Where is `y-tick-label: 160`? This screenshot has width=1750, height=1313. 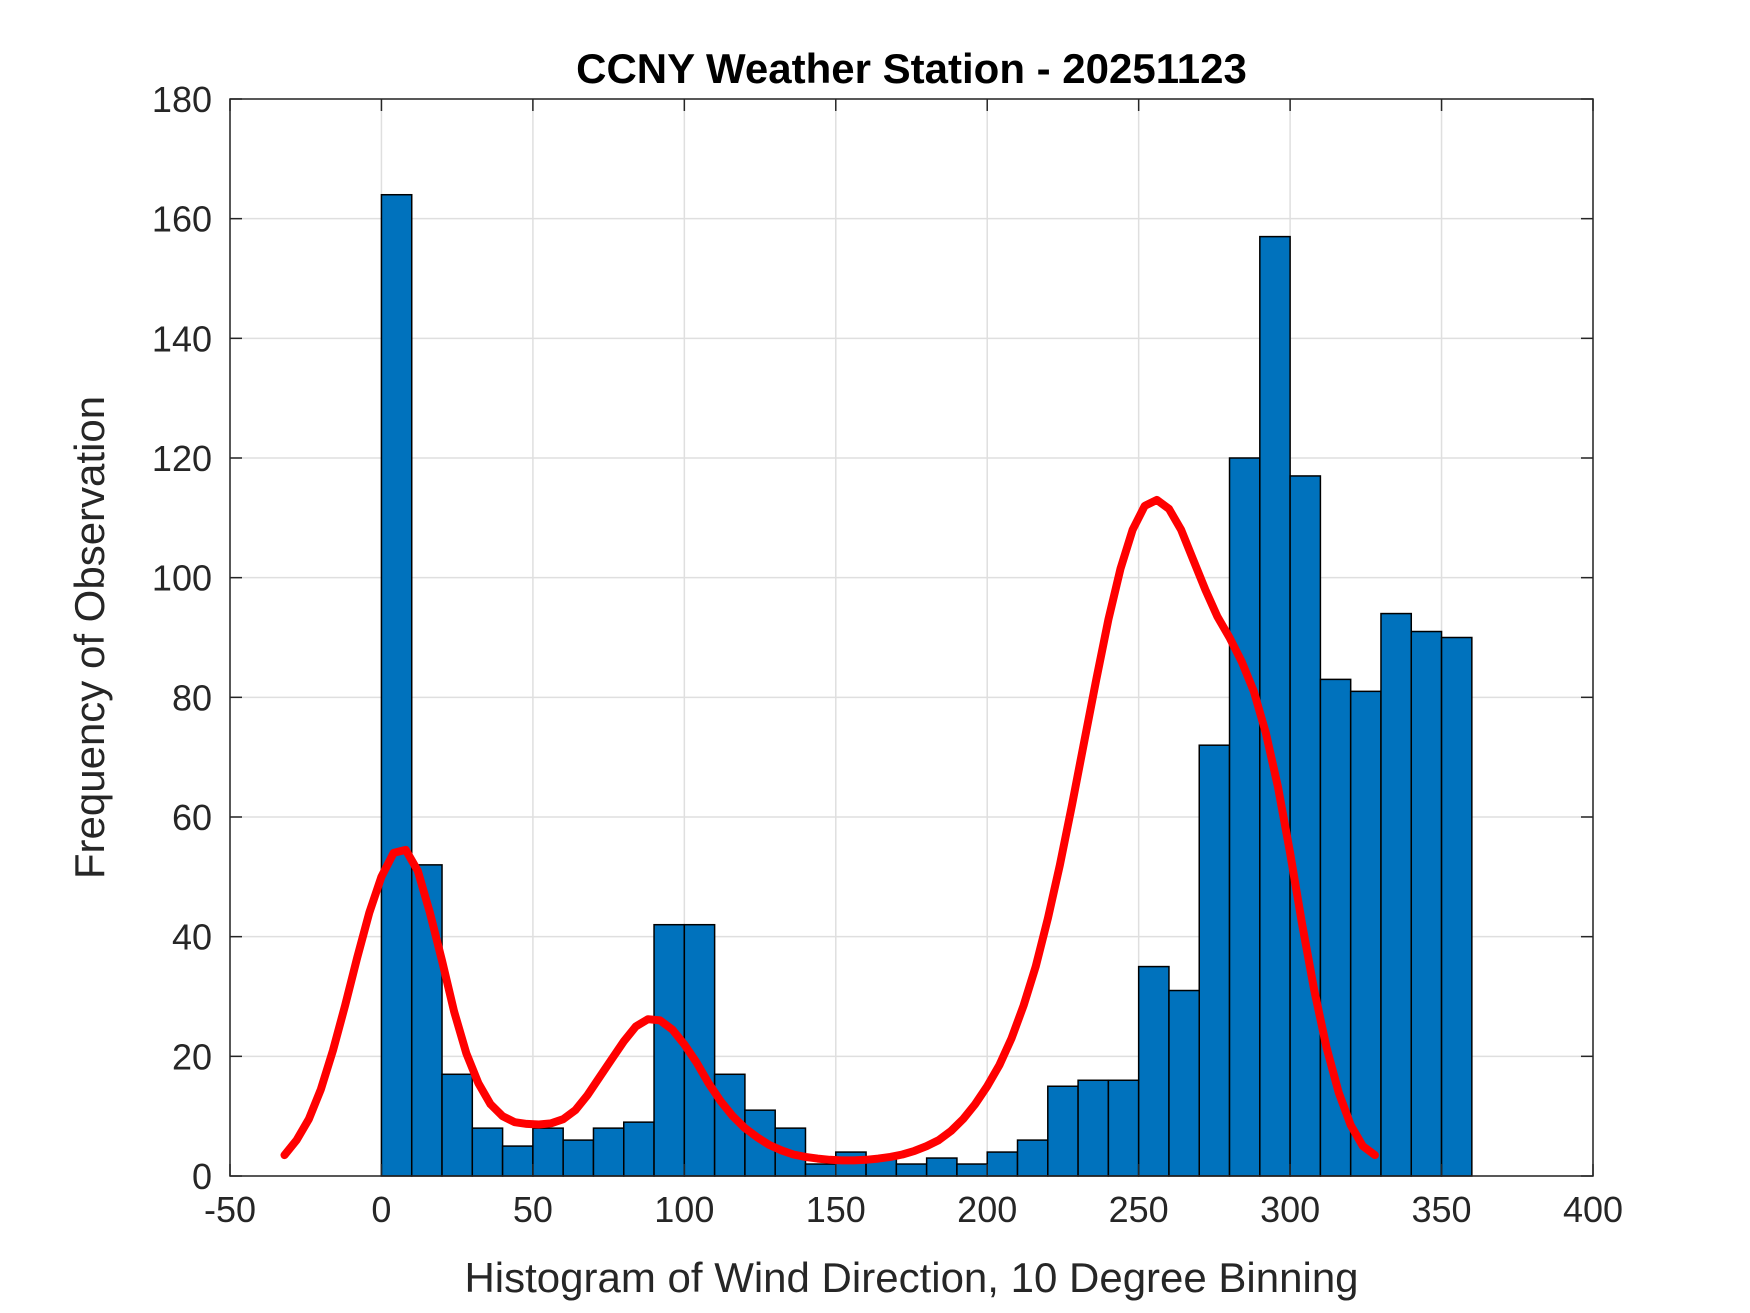 y-tick-label: 160 is located at coordinates (182, 219).